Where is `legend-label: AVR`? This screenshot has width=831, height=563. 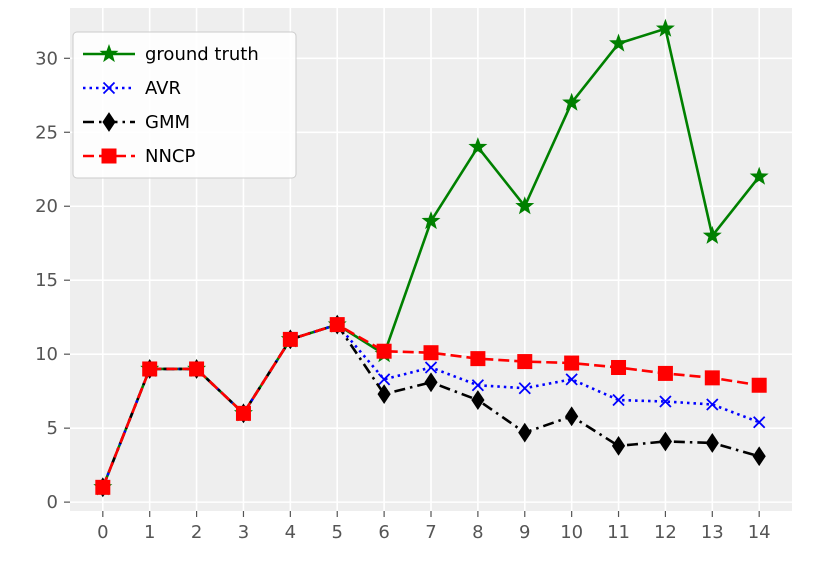
legend-label: AVR is located at coordinates (163, 88).